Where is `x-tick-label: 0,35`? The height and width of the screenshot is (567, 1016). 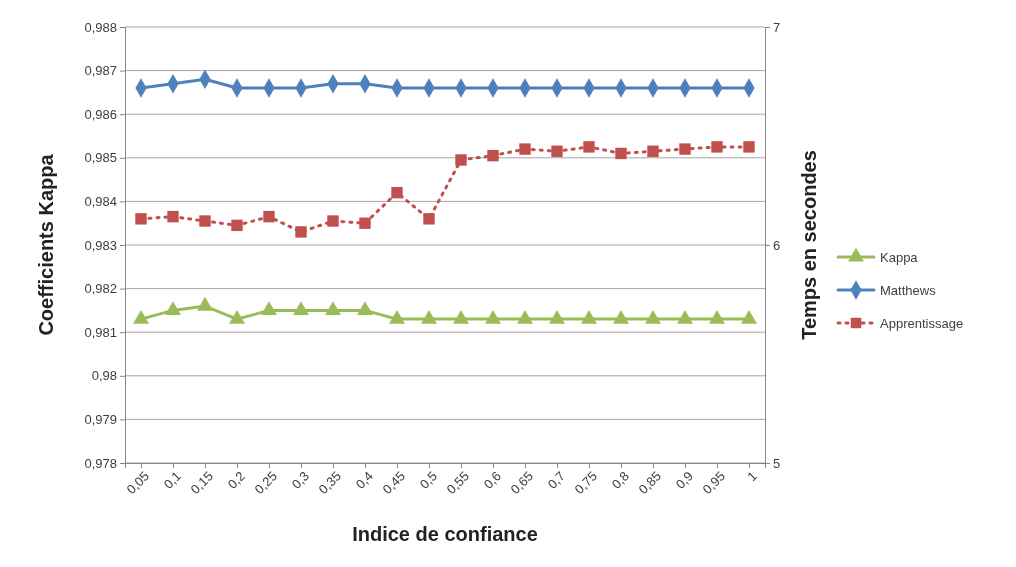 x-tick-label: 0,35 is located at coordinates (330, 482).